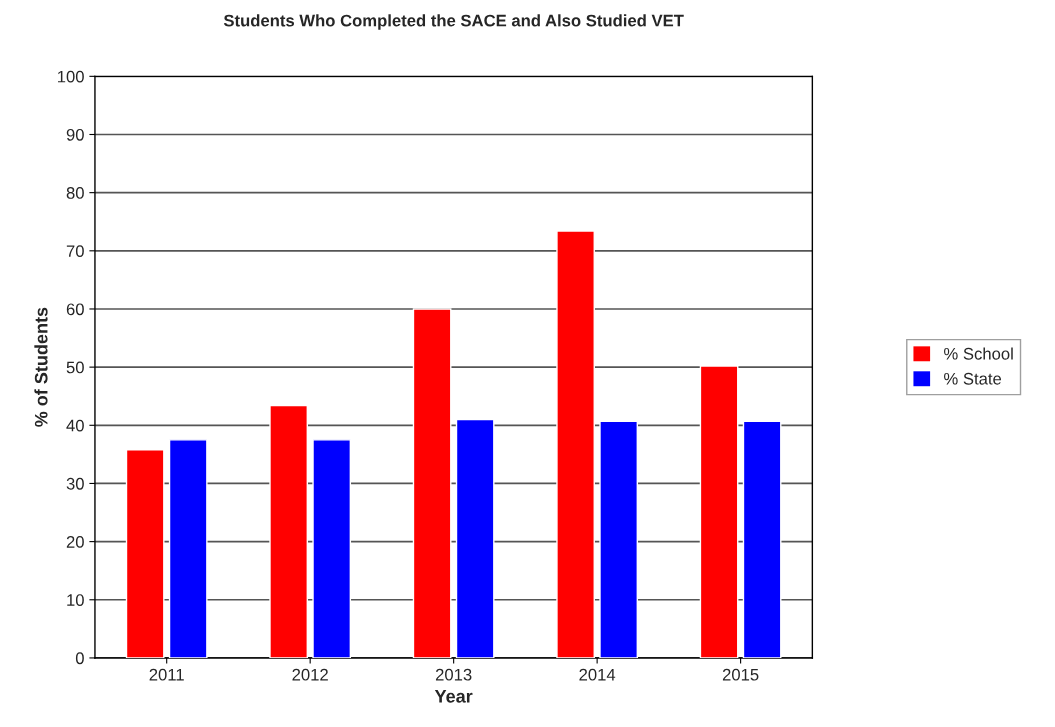  What do you see at coordinates (75, 134) in the screenshot?
I see `y-tick-label: 90` at bounding box center [75, 134].